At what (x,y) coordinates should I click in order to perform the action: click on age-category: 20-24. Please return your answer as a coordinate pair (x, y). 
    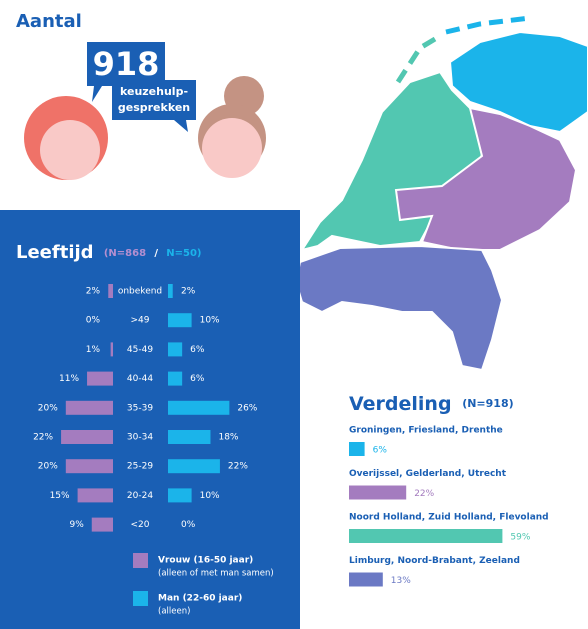
    Looking at the image, I should click on (140, 496).